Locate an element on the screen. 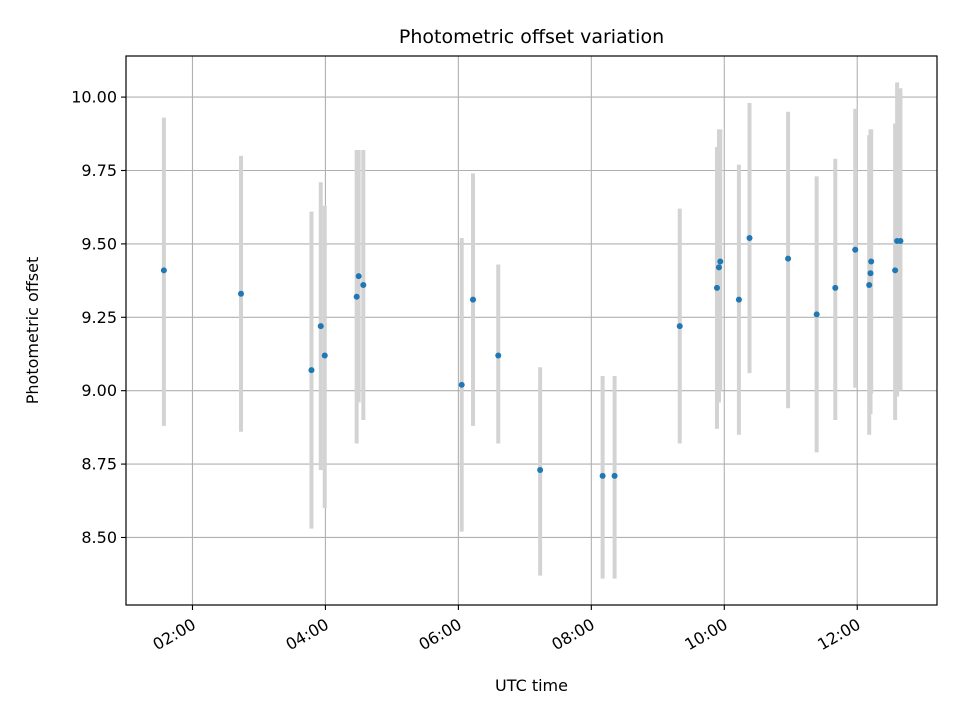 Image resolution: width=960 pixels, height=720 pixels. y-tick-label: 9.25 is located at coordinates (99, 317).